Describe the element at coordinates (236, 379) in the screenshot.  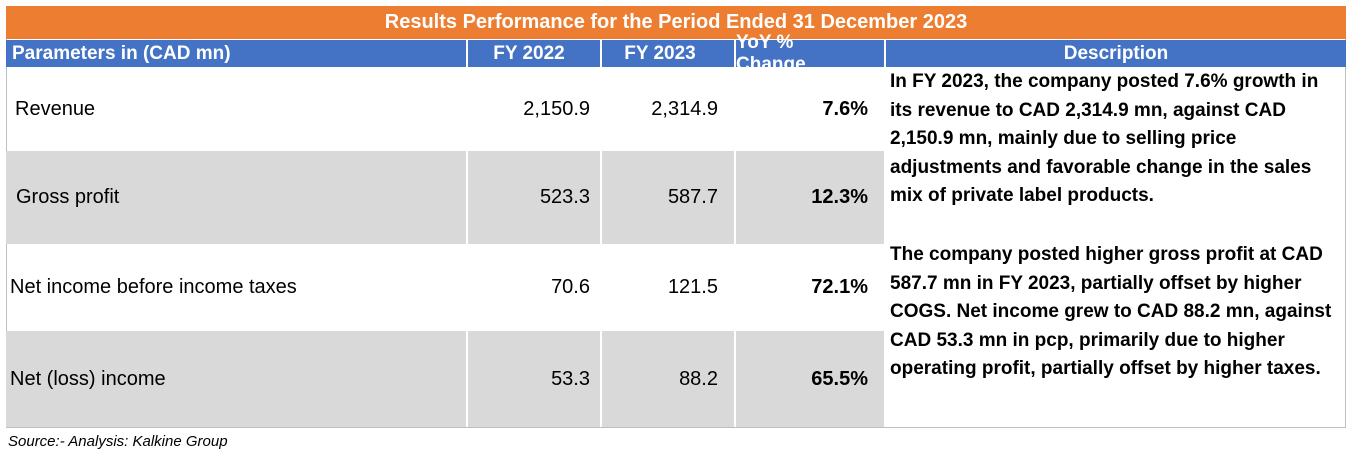
I see `row-net-income-label: Net (loss) income` at that location.